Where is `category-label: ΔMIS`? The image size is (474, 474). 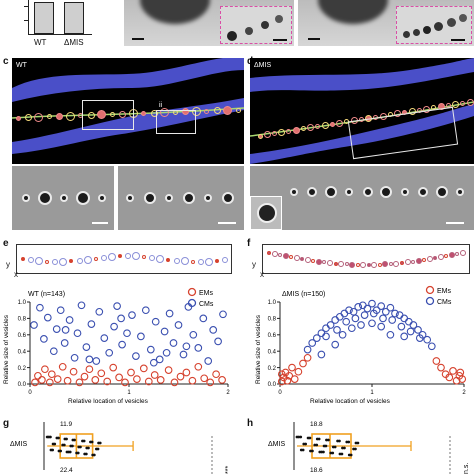
category-label: ΔMIS is located at coordinates (276, 444).